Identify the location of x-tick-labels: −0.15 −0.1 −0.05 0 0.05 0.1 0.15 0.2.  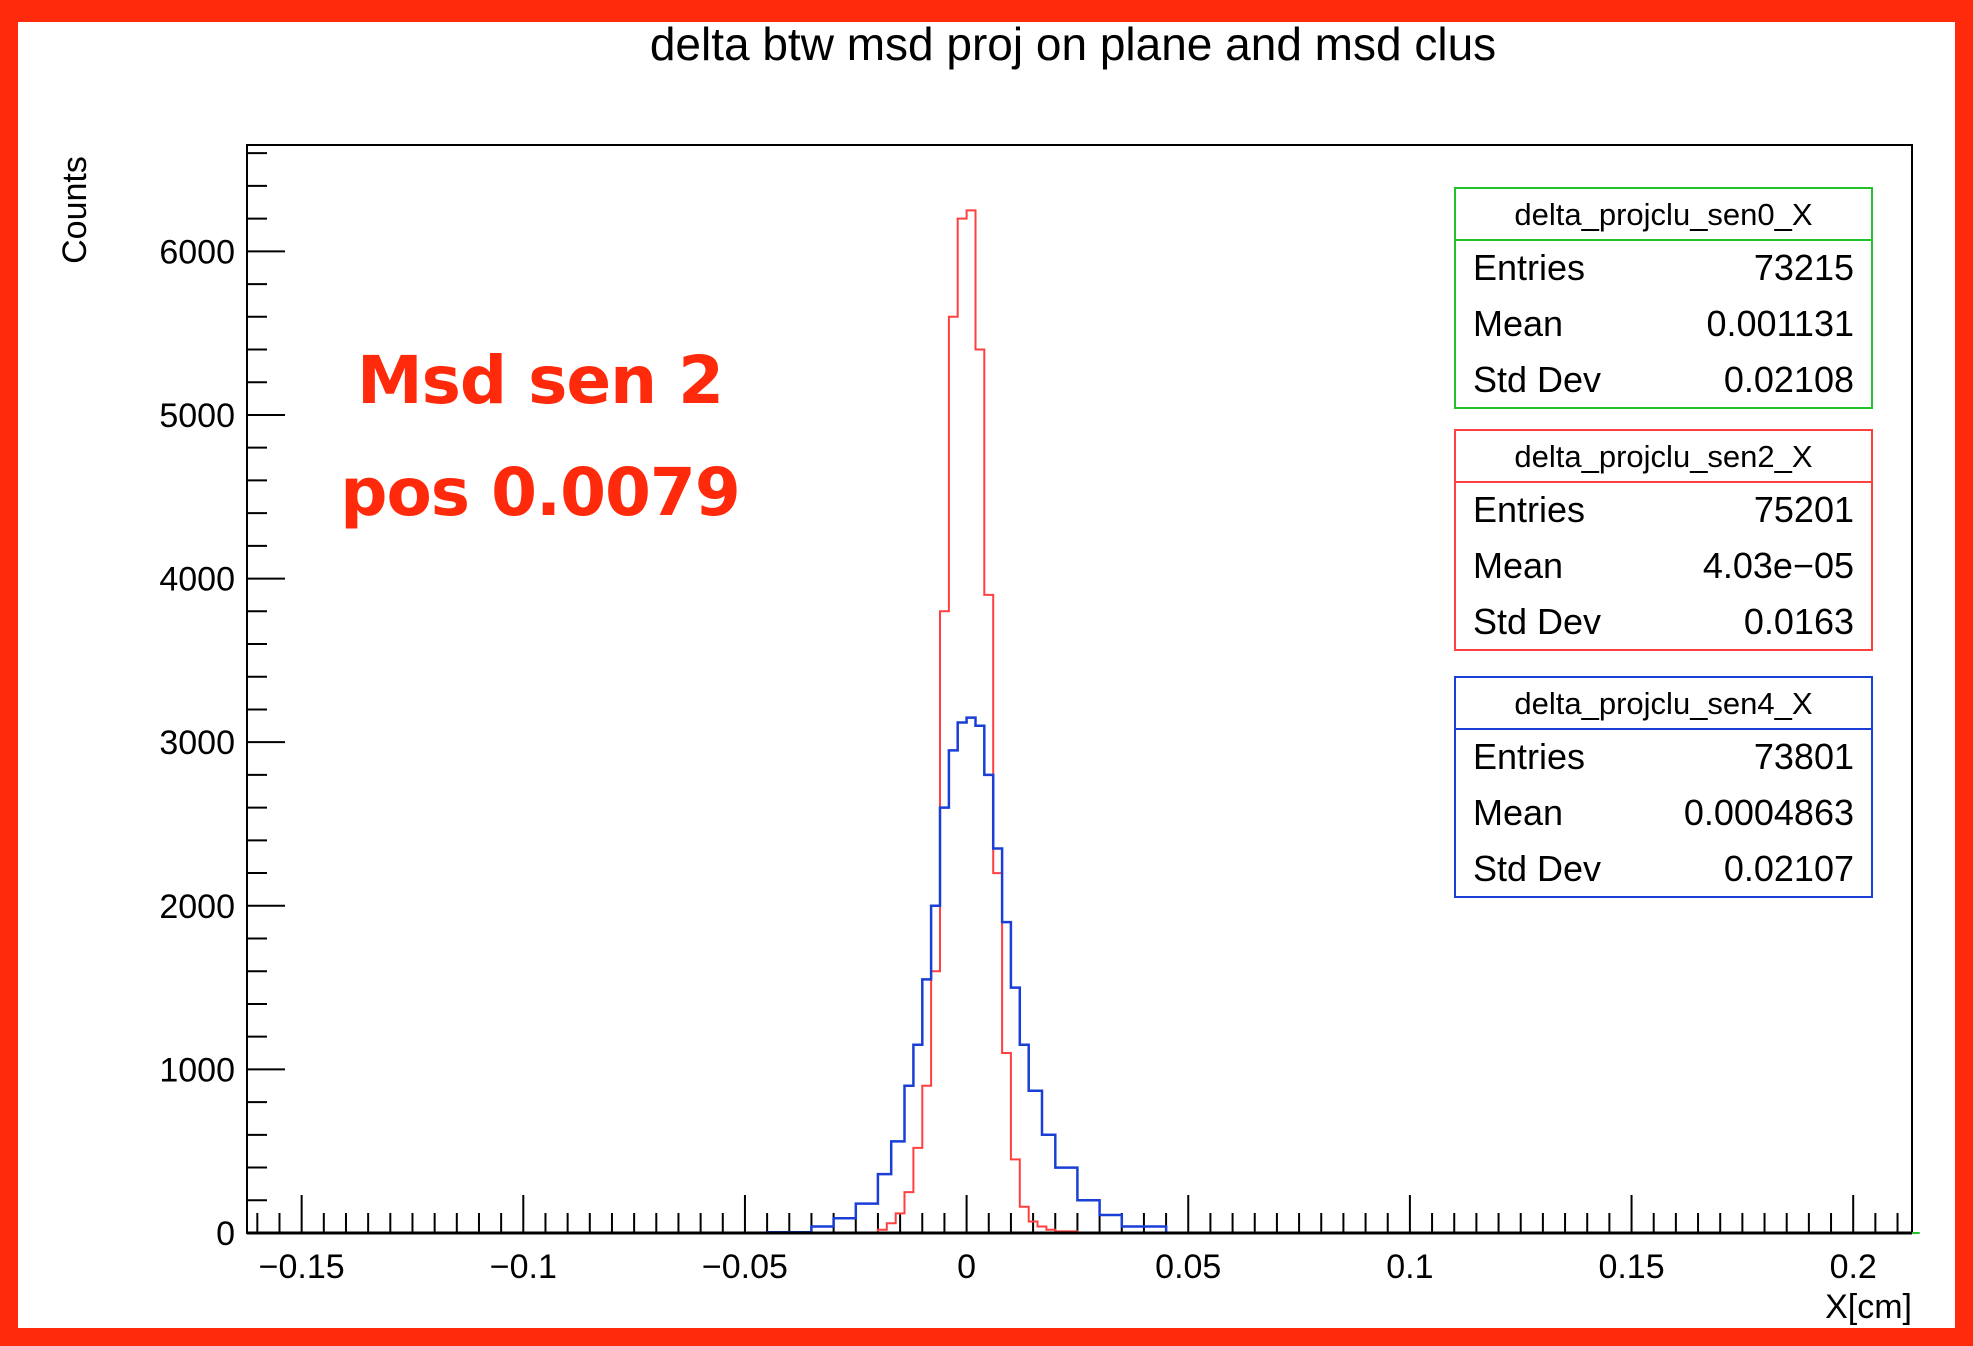
(1068, 1267).